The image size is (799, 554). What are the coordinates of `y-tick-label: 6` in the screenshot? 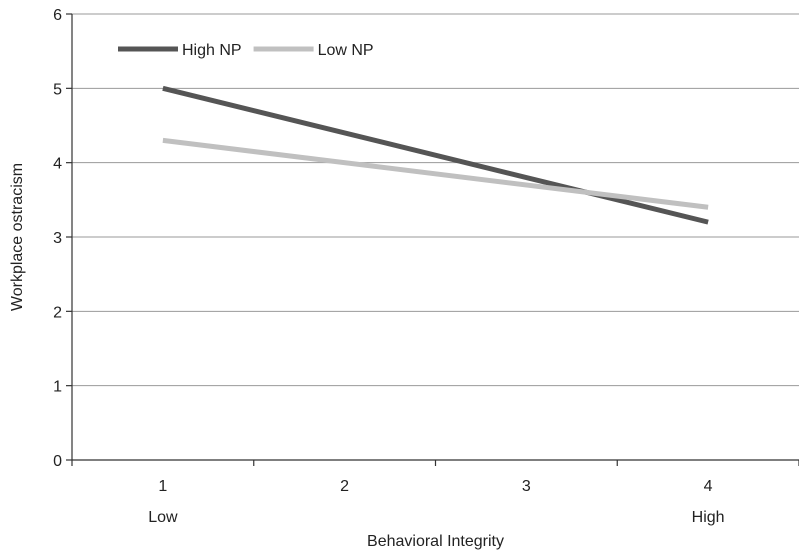 It's located at (57, 15).